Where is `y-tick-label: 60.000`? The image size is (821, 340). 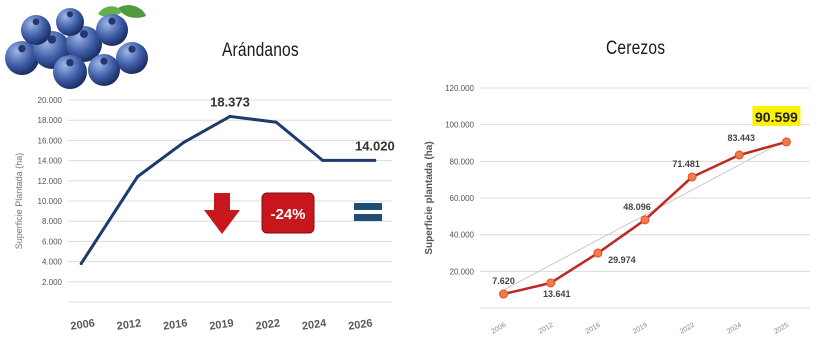 y-tick-label: 60.000 is located at coordinates (462, 198).